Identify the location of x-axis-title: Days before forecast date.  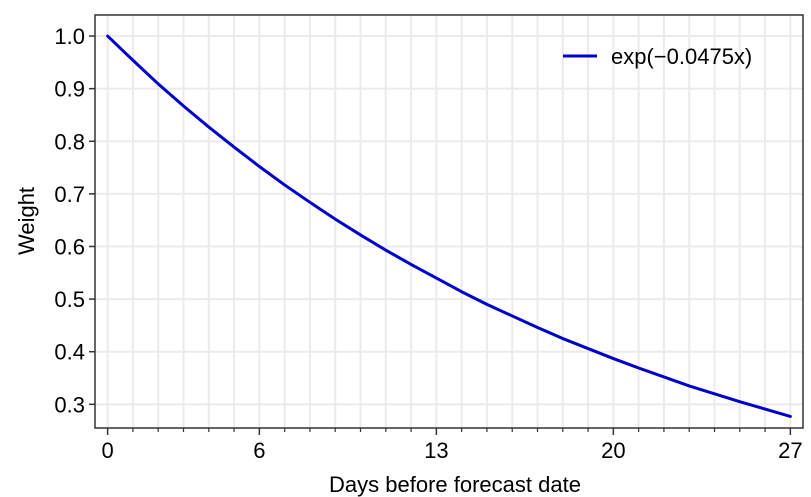
(455, 484).